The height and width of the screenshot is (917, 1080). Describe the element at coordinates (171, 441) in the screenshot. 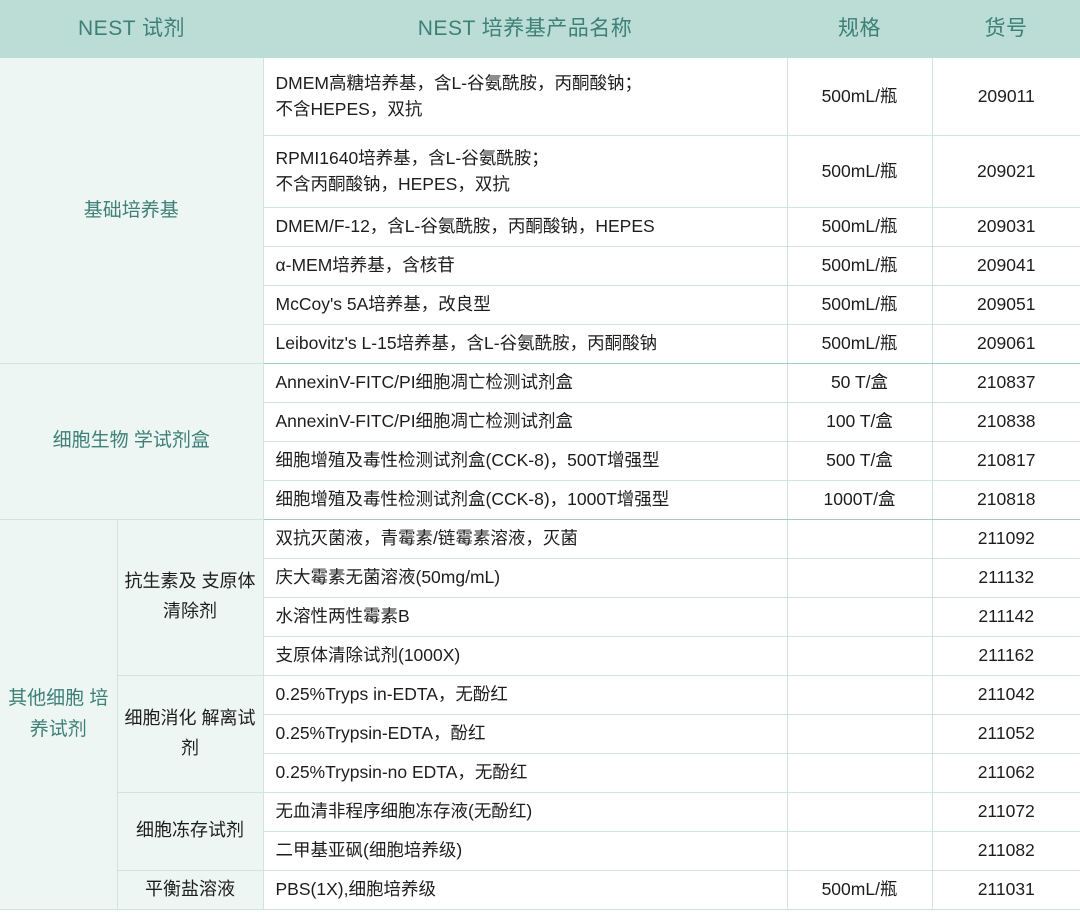

I see `category-line-2: 学试剂盒` at that location.